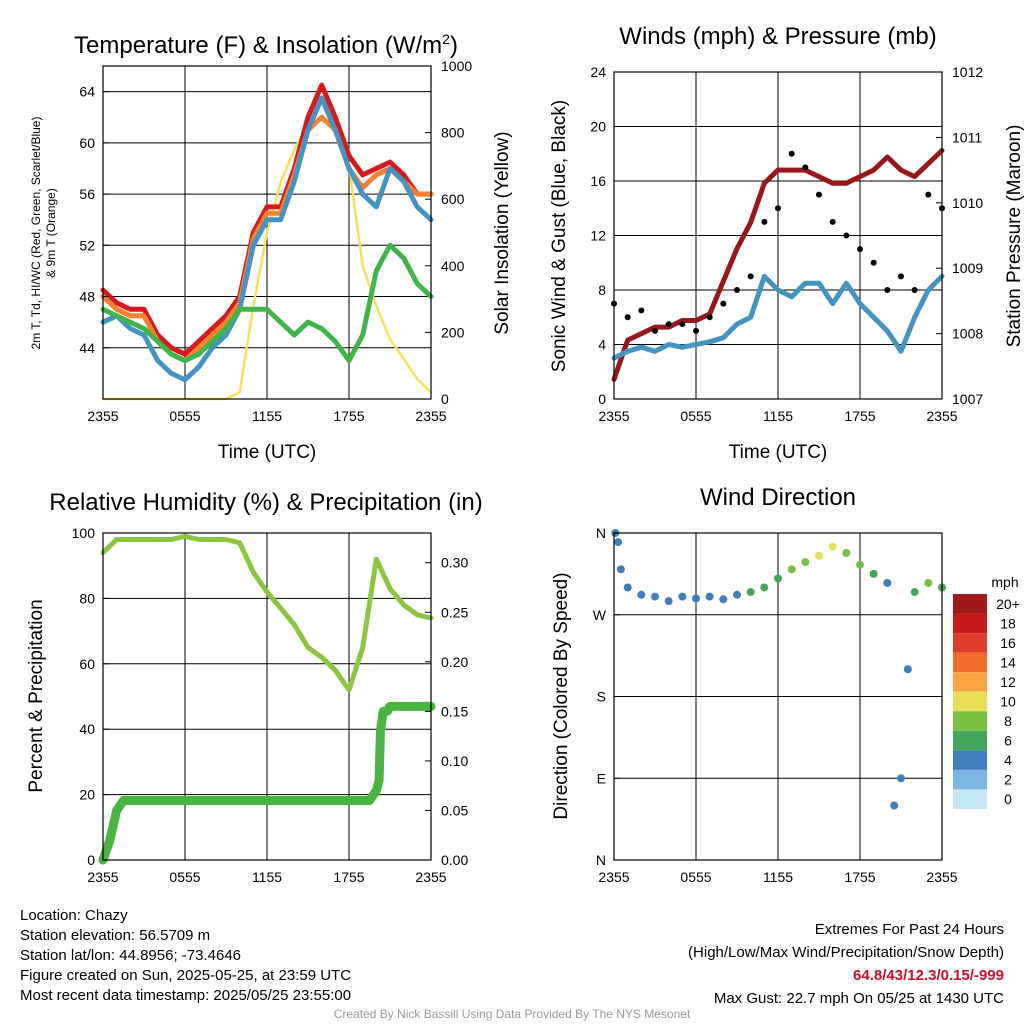 The width and height of the screenshot is (1024, 1024). I want to click on y-tick-label: S, so click(601, 697).